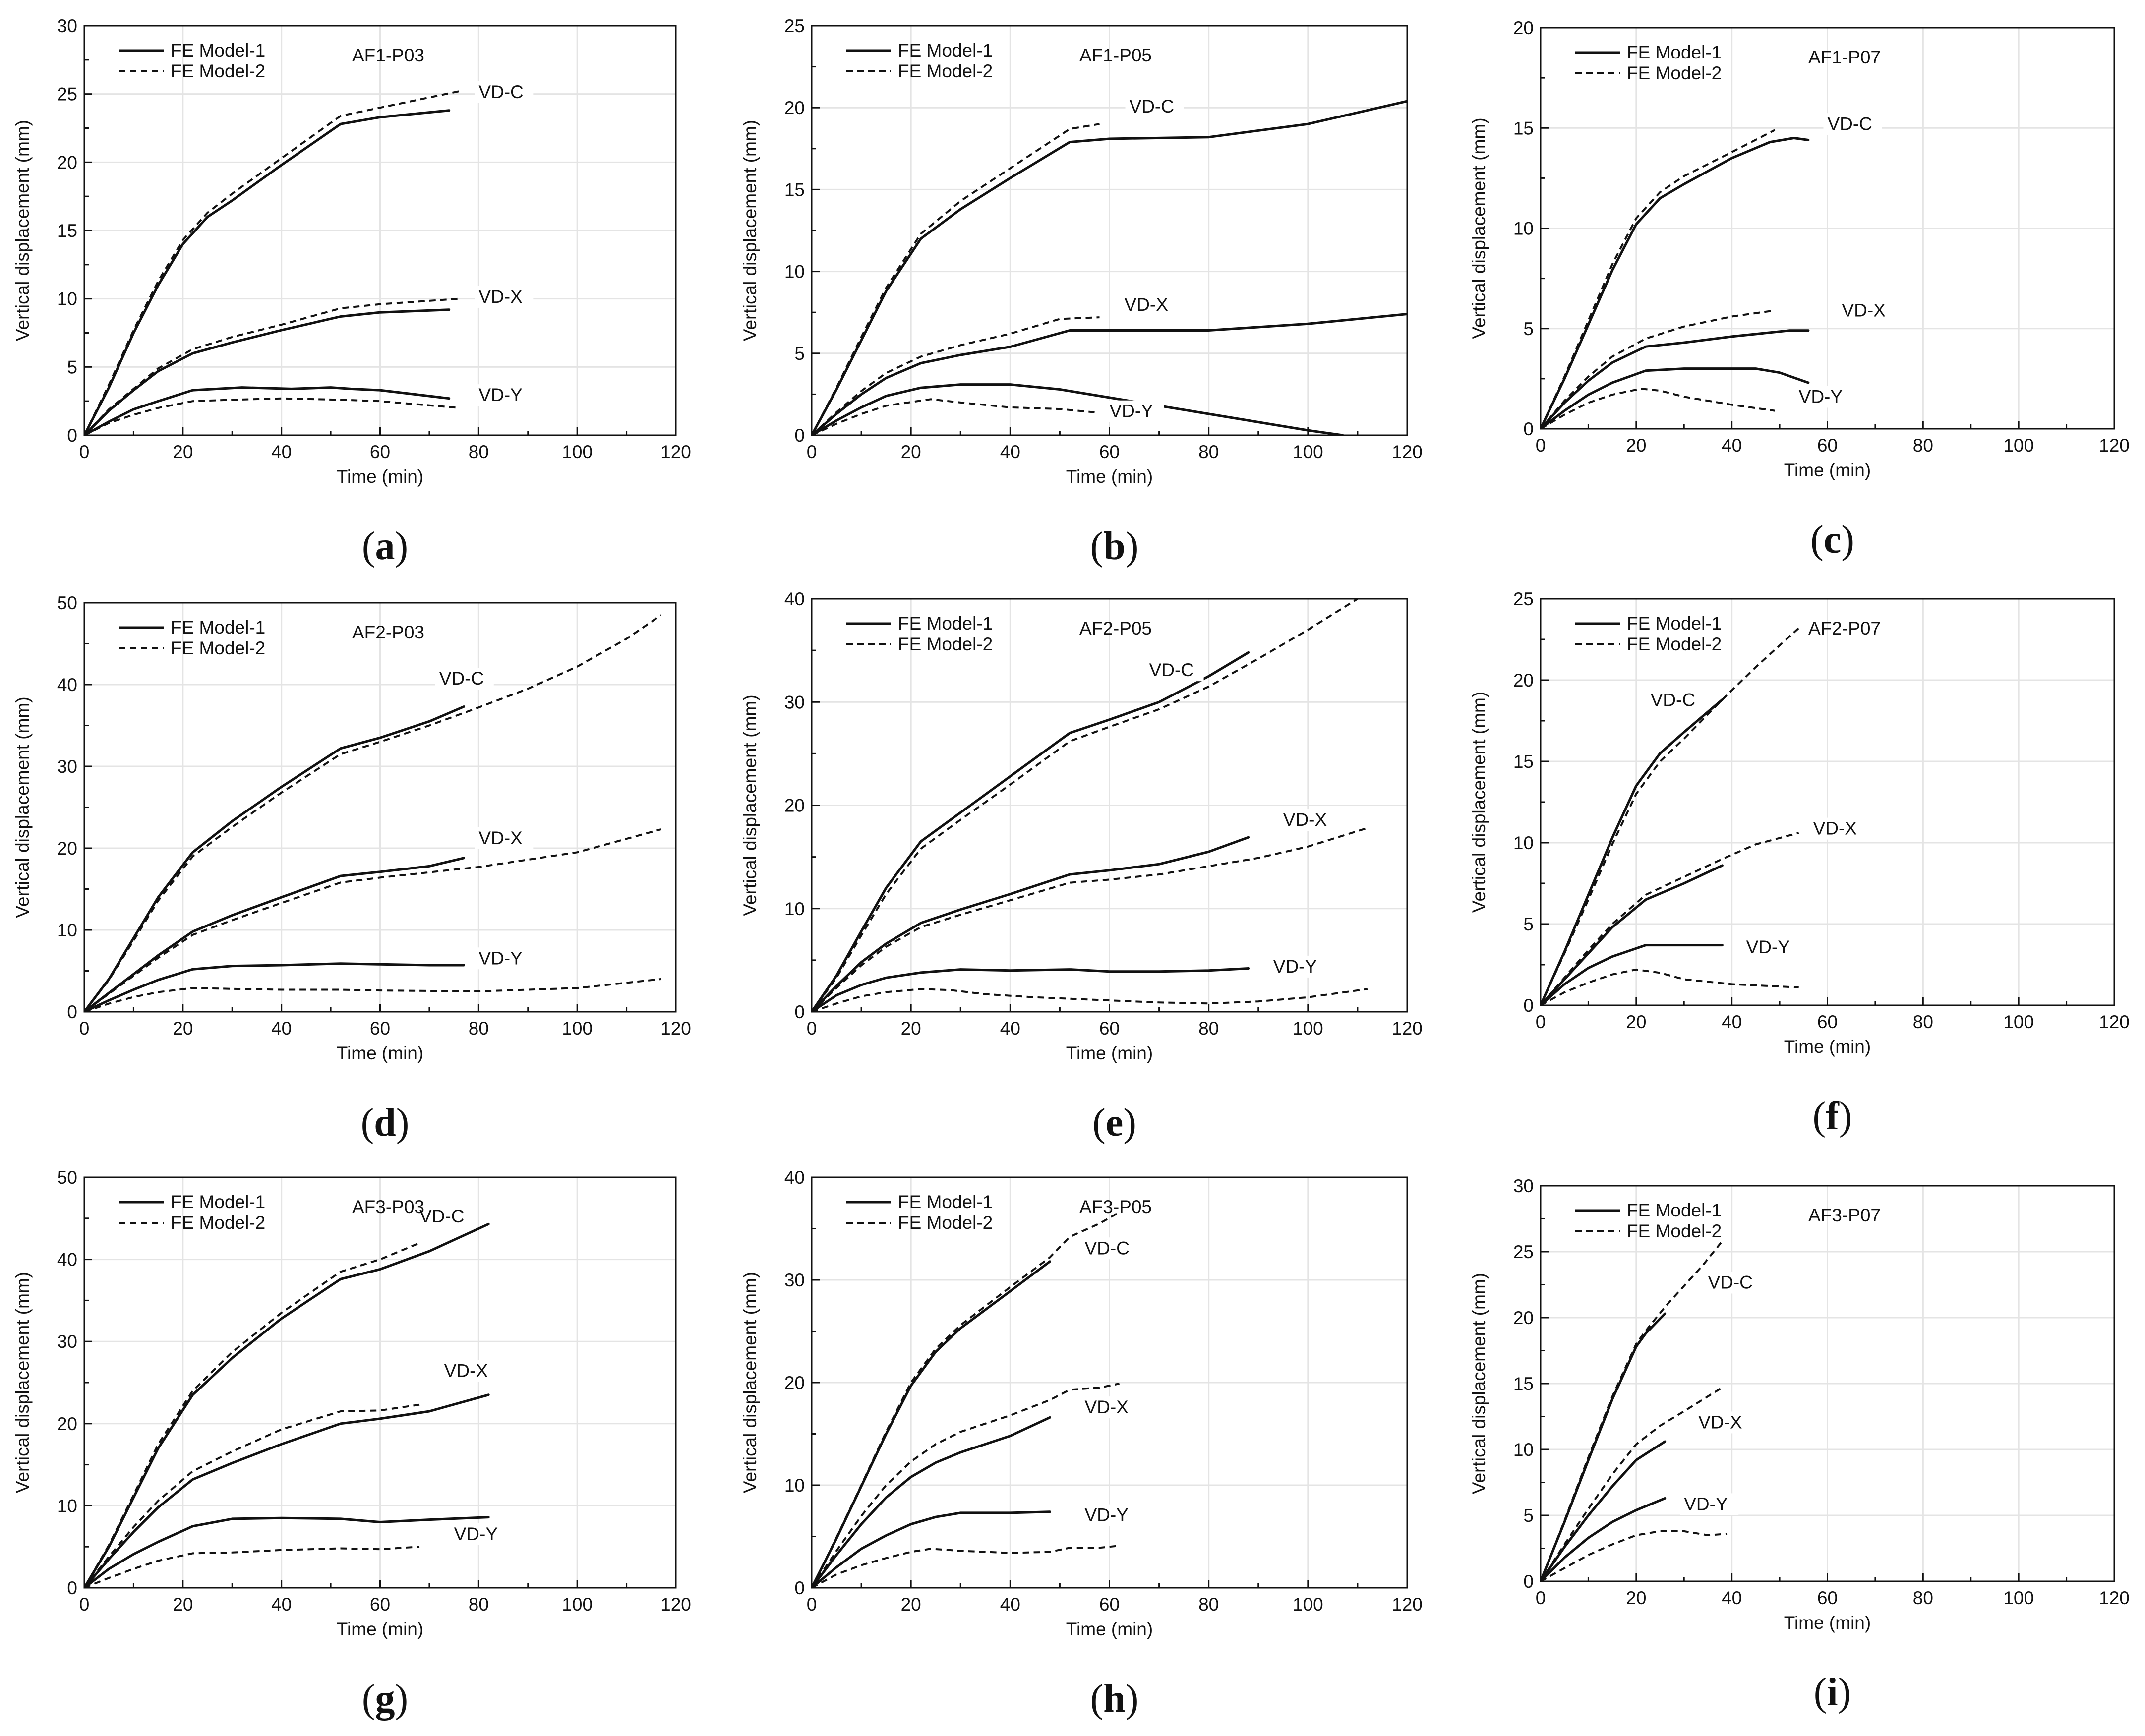 The height and width of the screenshot is (1736, 2145). I want to click on specimen-id-label: AF3-P07, so click(1845, 1215).